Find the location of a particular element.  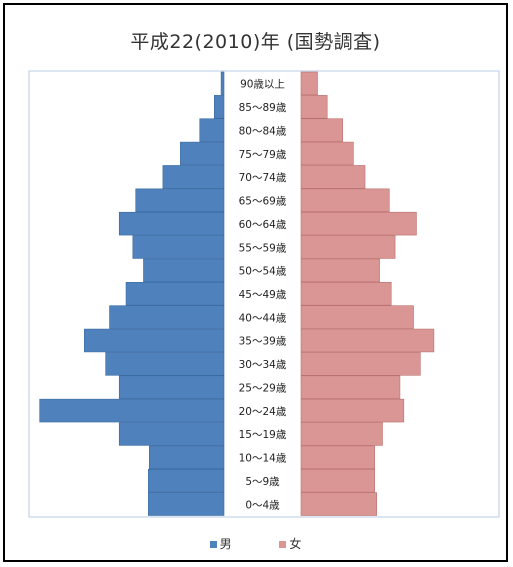

category-label-4: 20～24歳 is located at coordinates (263, 412).